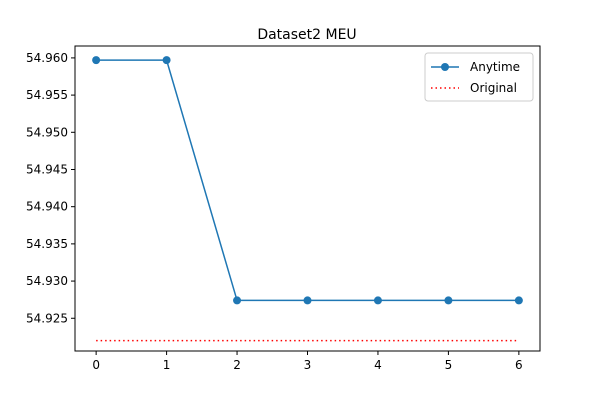  Describe the element at coordinates (308, 365) in the screenshot. I see `x-tick-label: 3` at that location.